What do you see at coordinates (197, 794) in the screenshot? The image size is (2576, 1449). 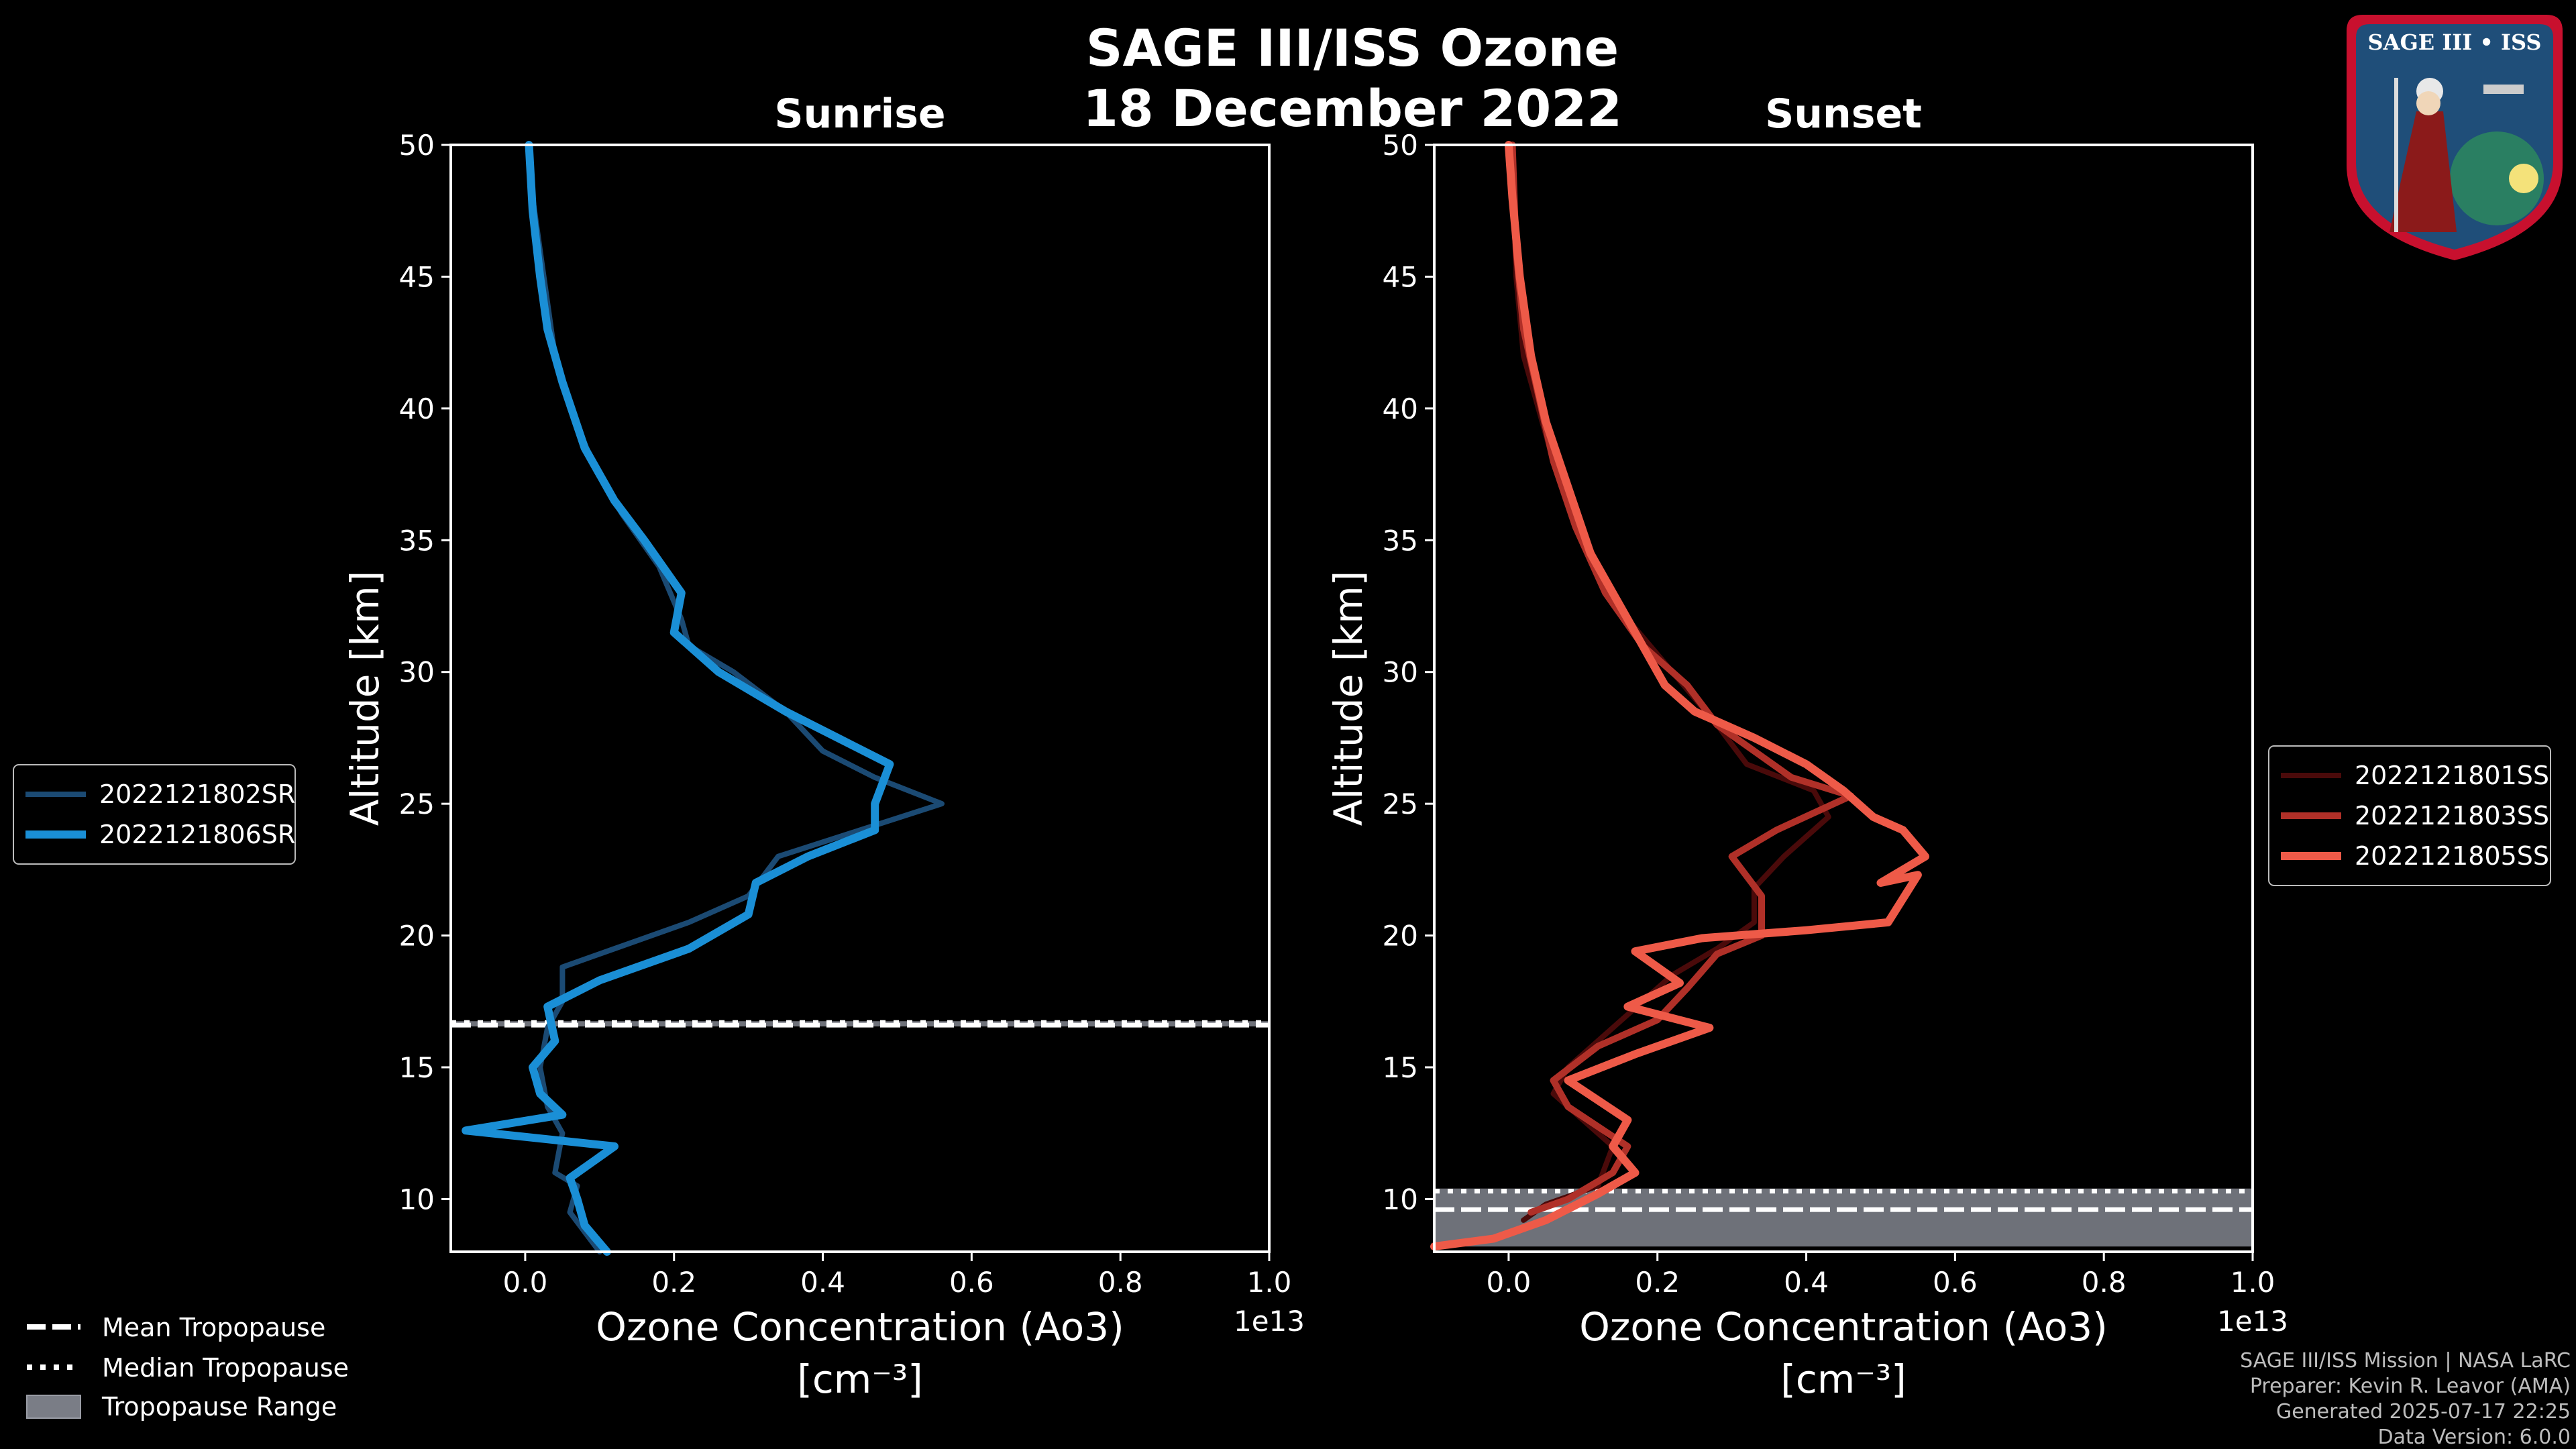 I see `legend-label-2022121802SR: 2022121802SR` at bounding box center [197, 794].